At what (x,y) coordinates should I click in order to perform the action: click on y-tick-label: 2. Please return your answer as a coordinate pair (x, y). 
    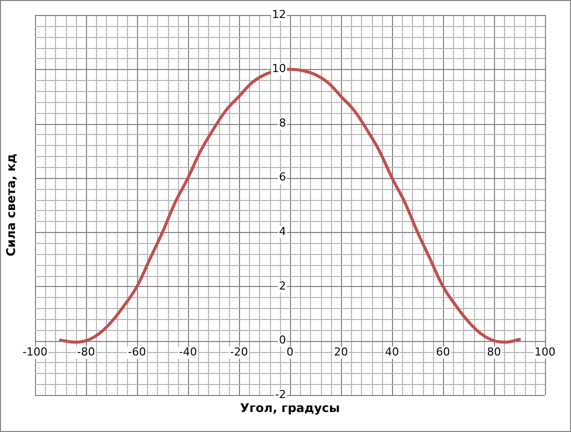
    Looking at the image, I should click on (282, 285).